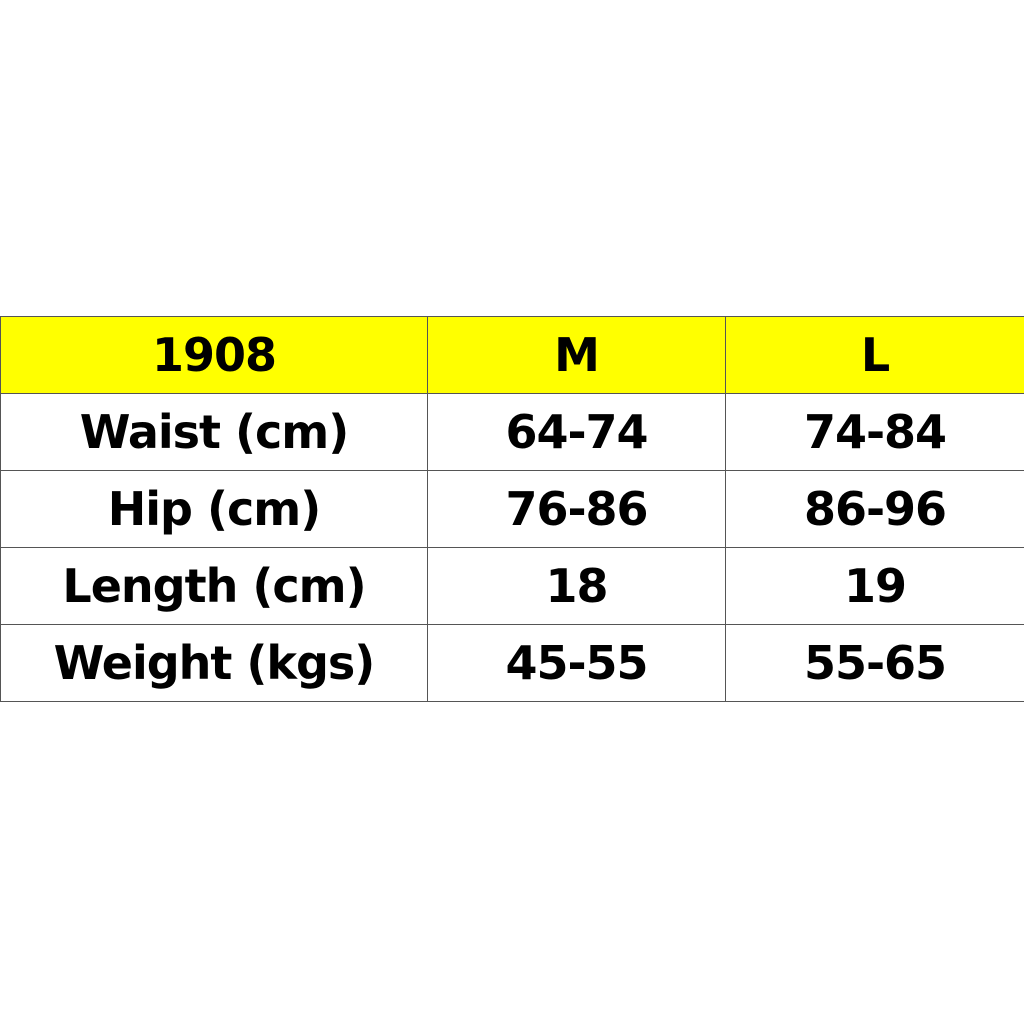 This screenshot has height=1024, width=1024. What do you see at coordinates (576, 355) in the screenshot?
I see `header-size-m: M` at bounding box center [576, 355].